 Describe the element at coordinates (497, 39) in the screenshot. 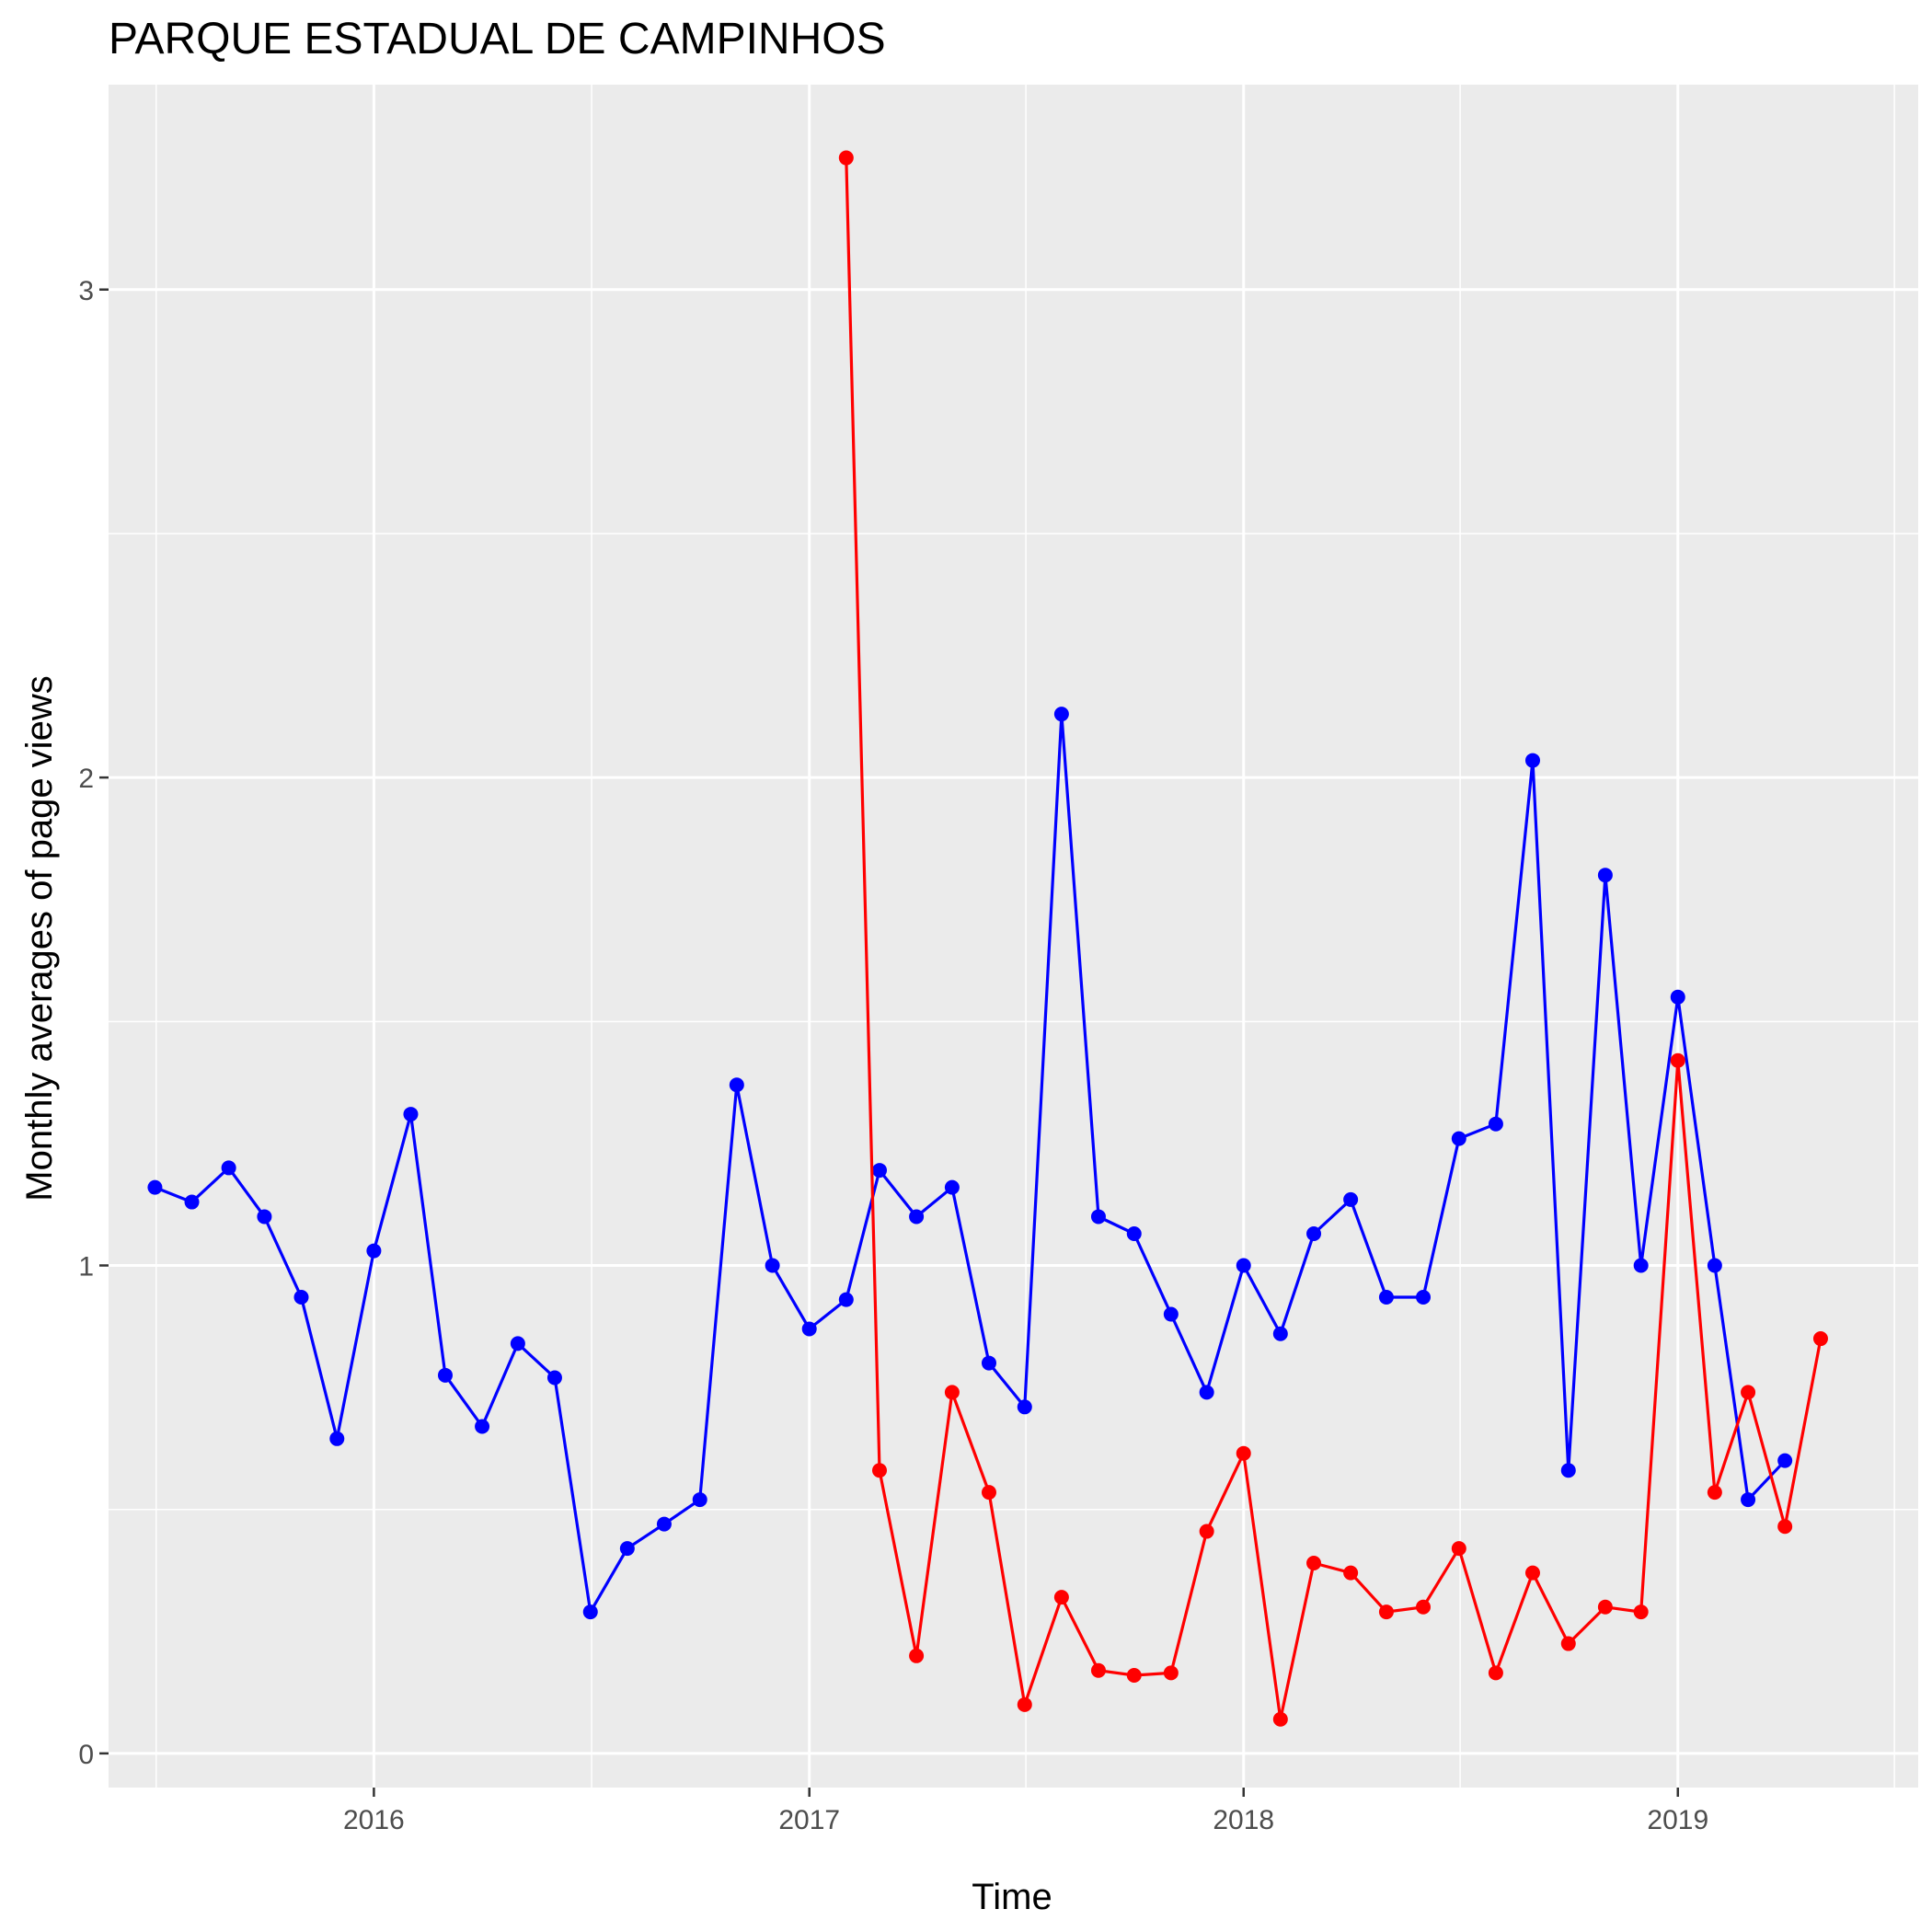

I see `chart-title: PARQUE ESTADUAL DE CAMPINHOS` at that location.